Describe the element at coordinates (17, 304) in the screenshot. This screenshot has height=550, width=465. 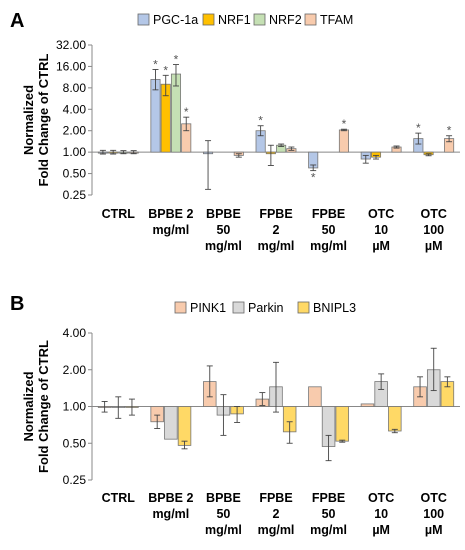
I see `panel-b-label: B` at that location.